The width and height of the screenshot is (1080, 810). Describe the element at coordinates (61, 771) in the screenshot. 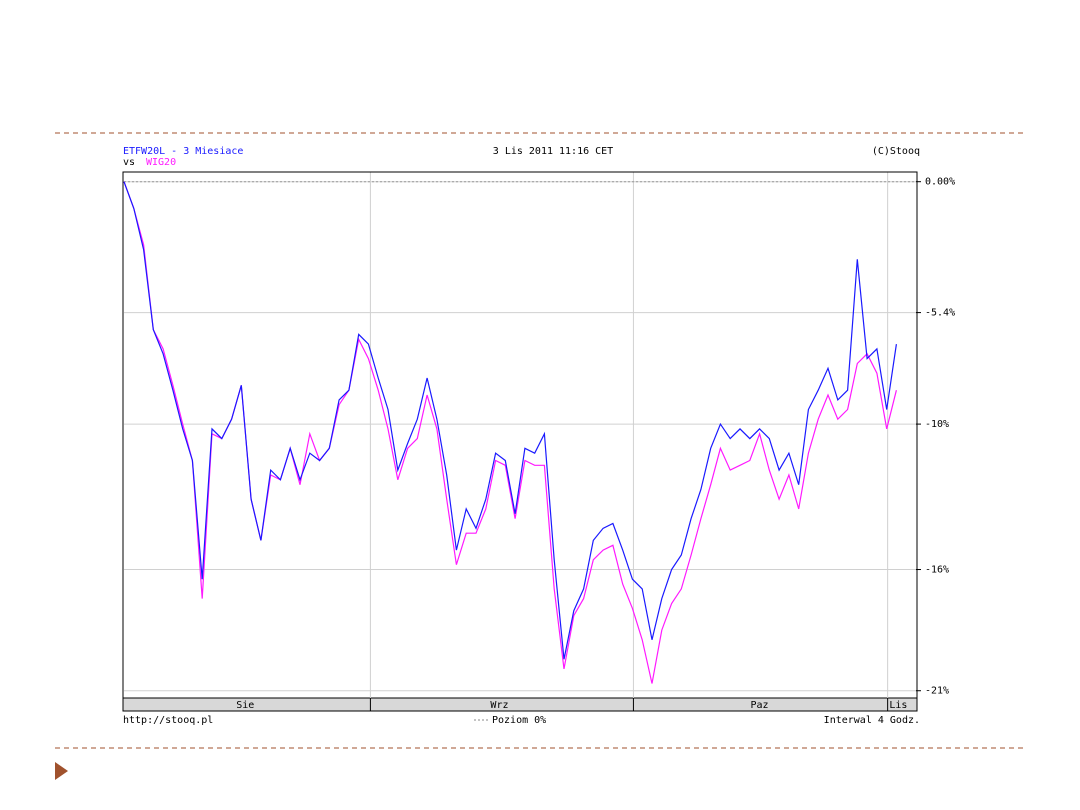

I see `slide-bullet` at that location.